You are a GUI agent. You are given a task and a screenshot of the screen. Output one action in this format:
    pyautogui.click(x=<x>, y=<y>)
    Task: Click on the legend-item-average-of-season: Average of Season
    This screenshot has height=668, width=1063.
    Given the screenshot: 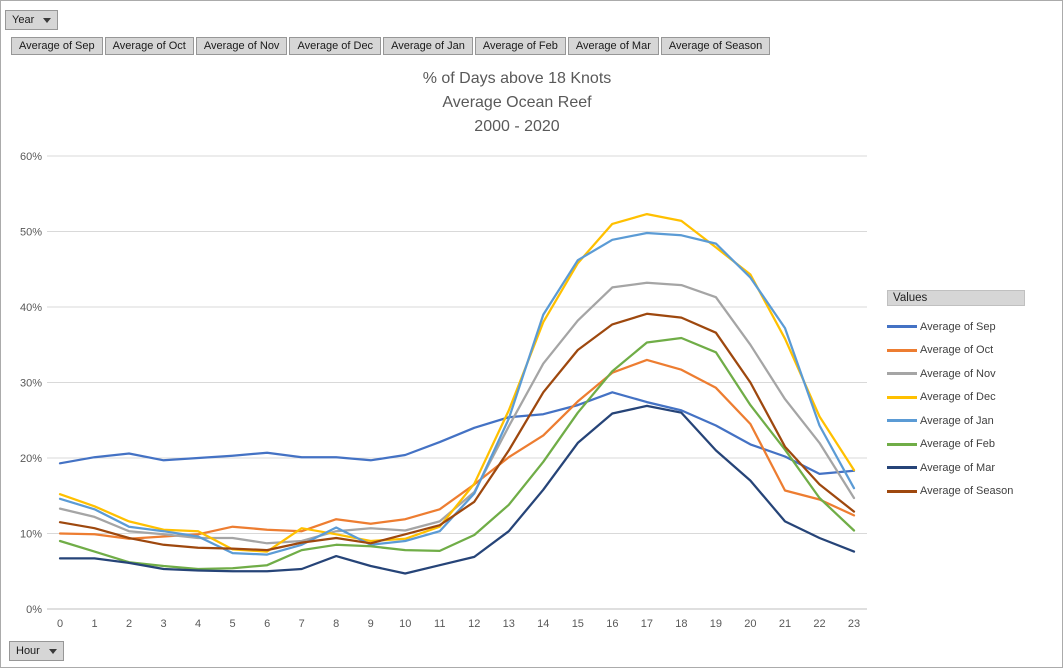 What is the action you would take?
    pyautogui.click(x=956, y=492)
    